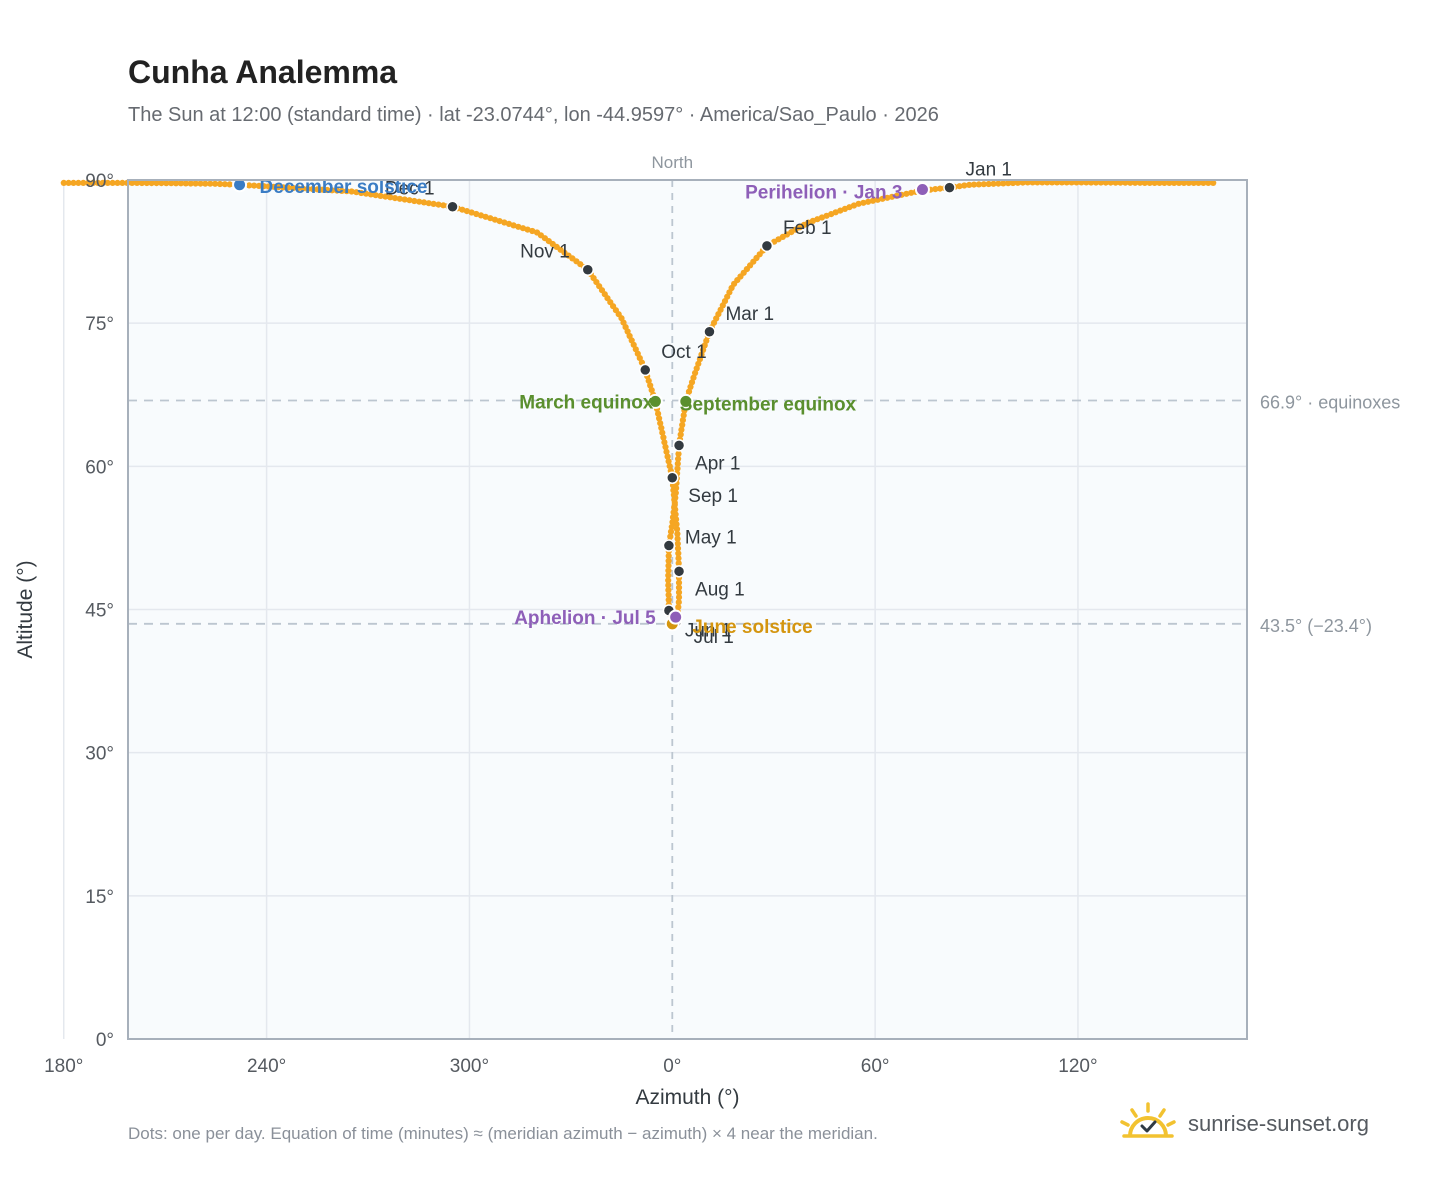  Describe the element at coordinates (752, 627) in the screenshot. I see `event-label: June solstice` at that location.